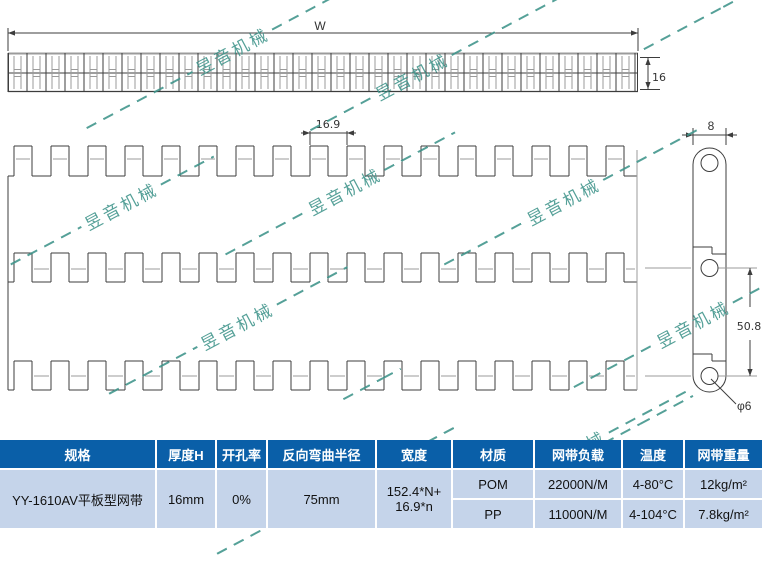  Describe the element at coordinates (321, 454) in the screenshot. I see `col-header-reverse-bend-radius: 反向弯曲半径` at that location.